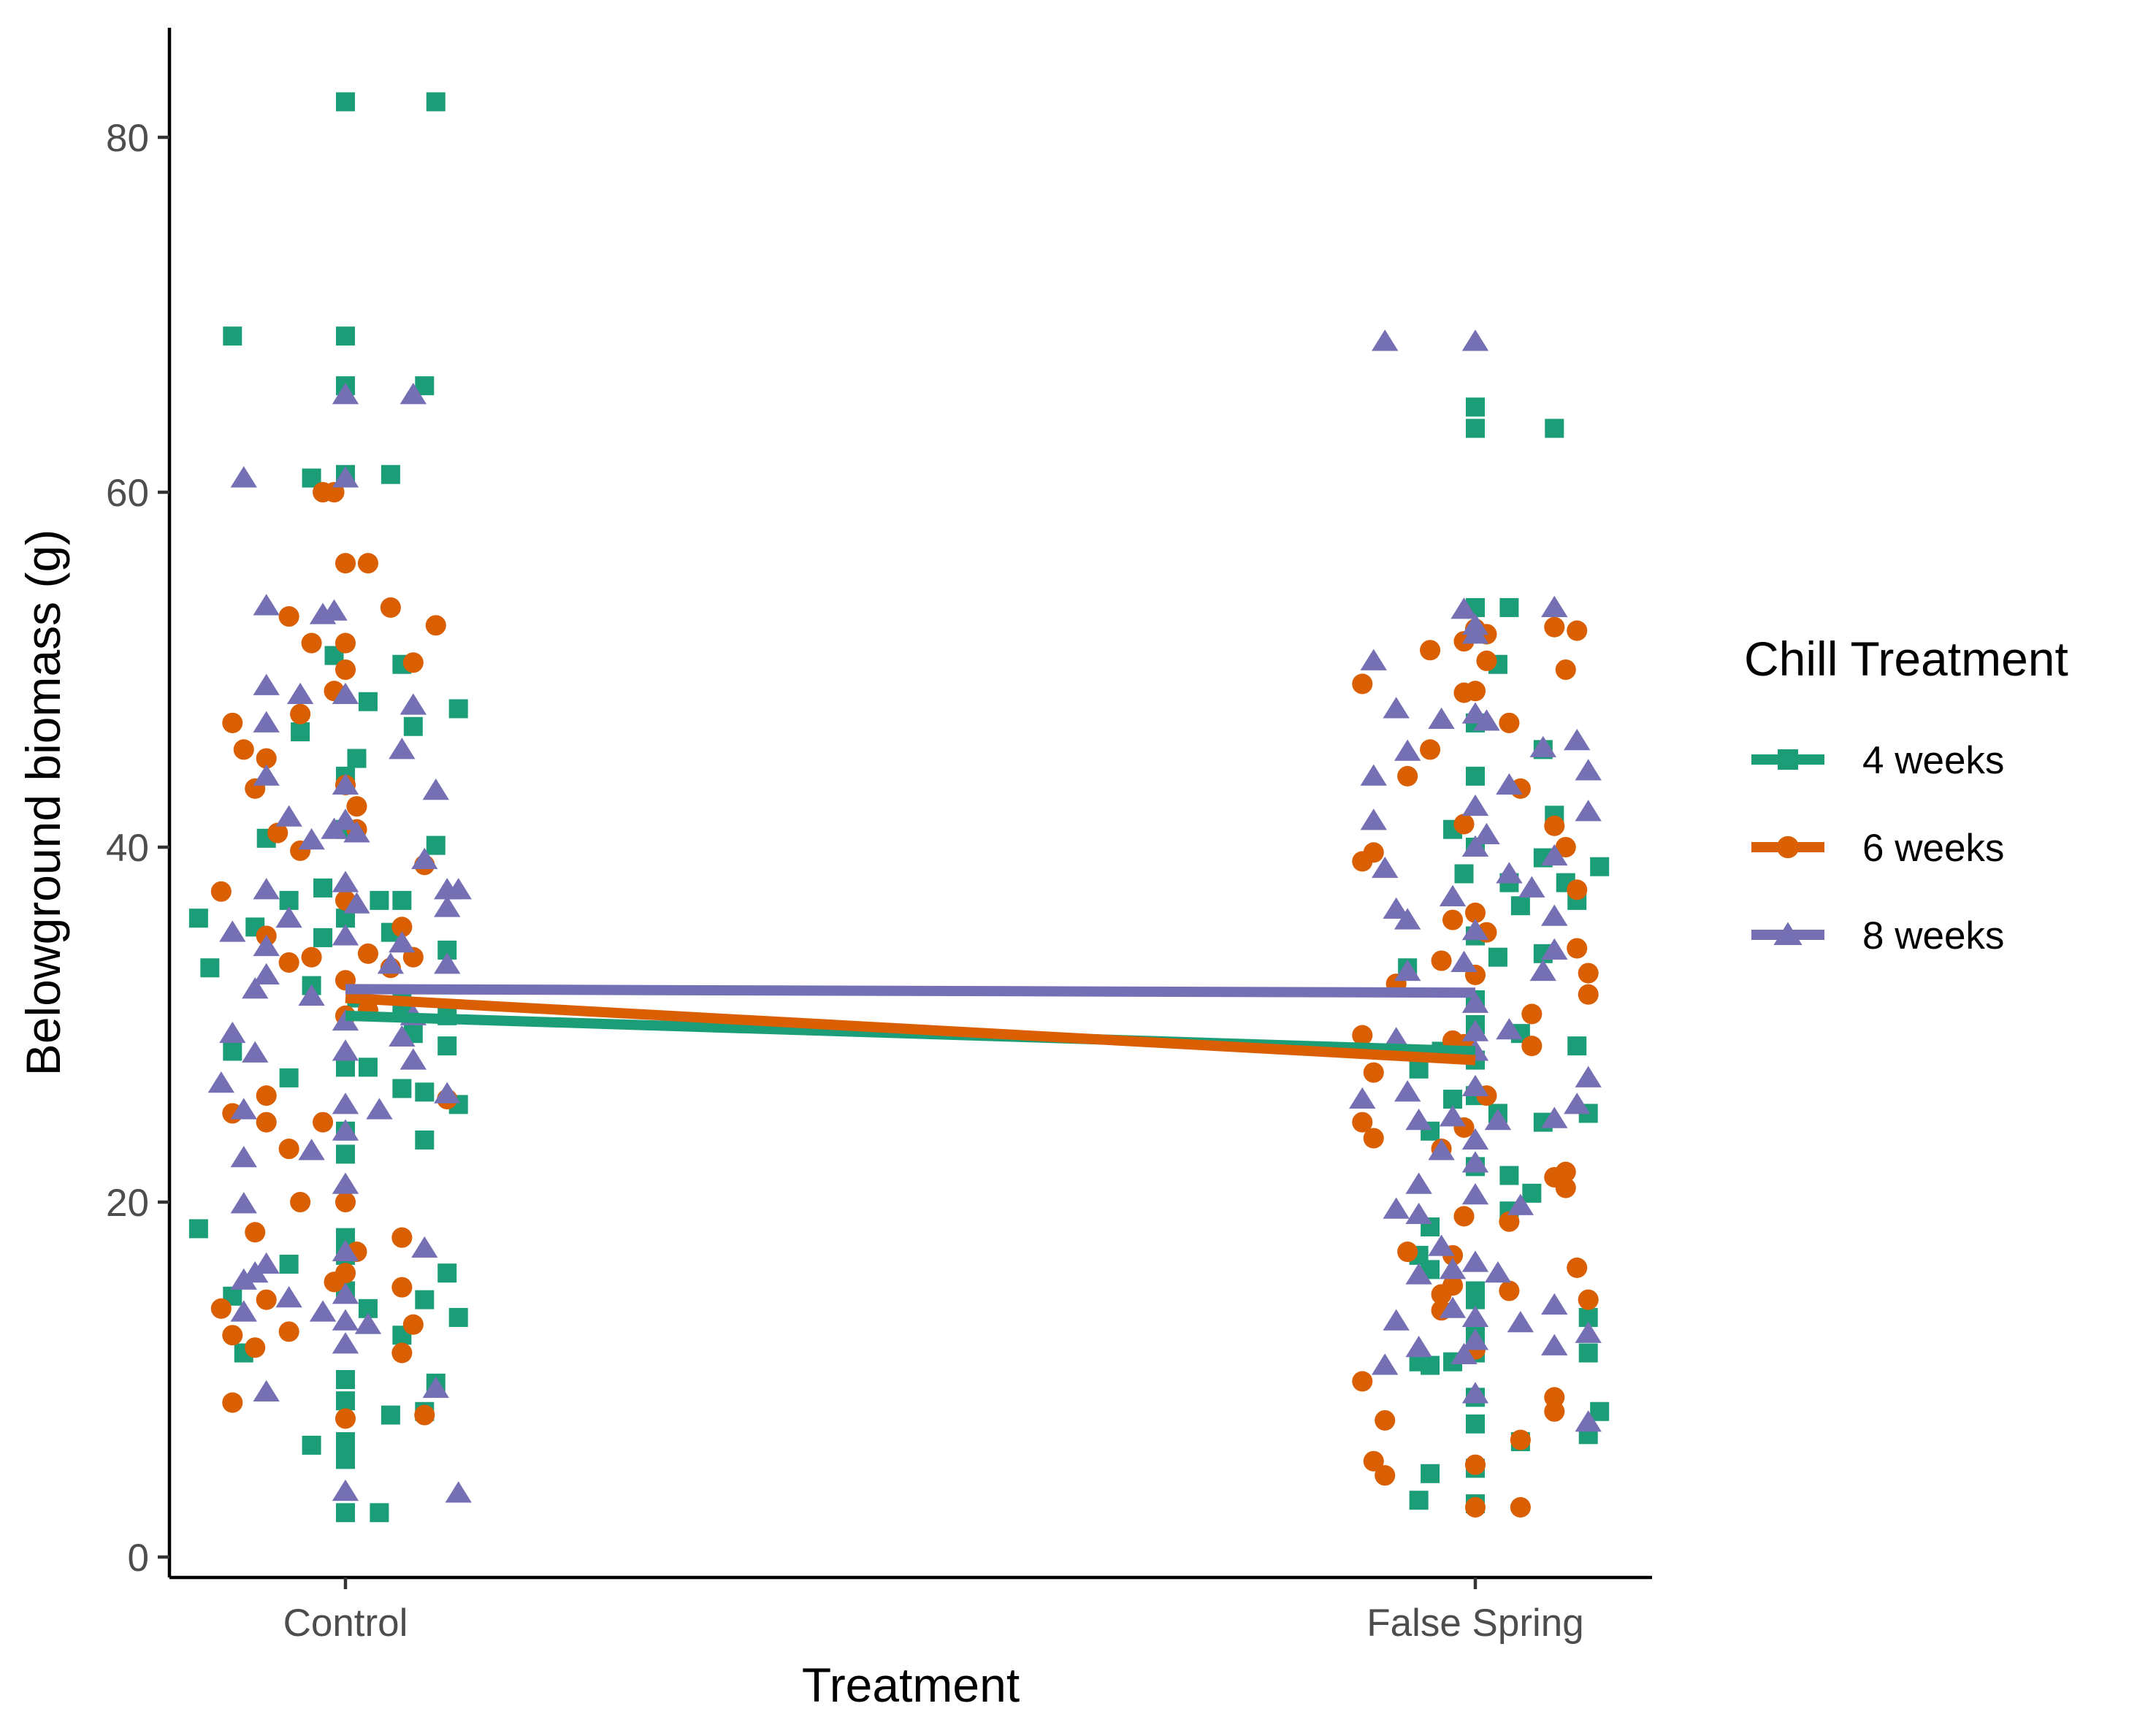 The width and height of the screenshot is (2156, 1725). What do you see at coordinates (933, 1611) in the screenshot?
I see `x-ticks: Control False Spring` at bounding box center [933, 1611].